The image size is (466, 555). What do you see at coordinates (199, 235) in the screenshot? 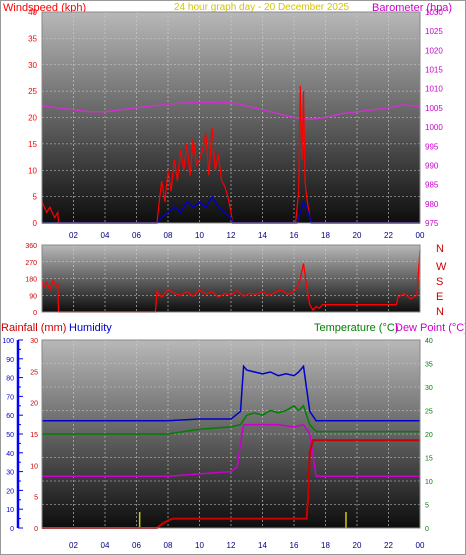
I see `wind-x-tick-label: 10` at bounding box center [199, 235].